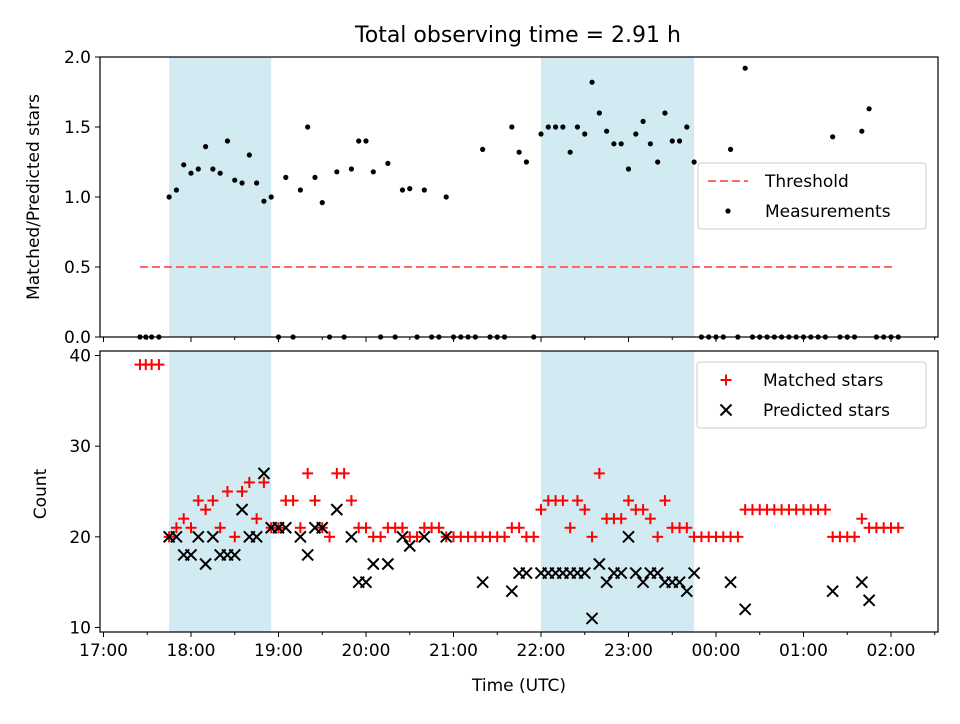 This screenshot has width=960, height=724. What do you see at coordinates (726, 410) in the screenshot?
I see `legend-predicted-swatch` at bounding box center [726, 410].